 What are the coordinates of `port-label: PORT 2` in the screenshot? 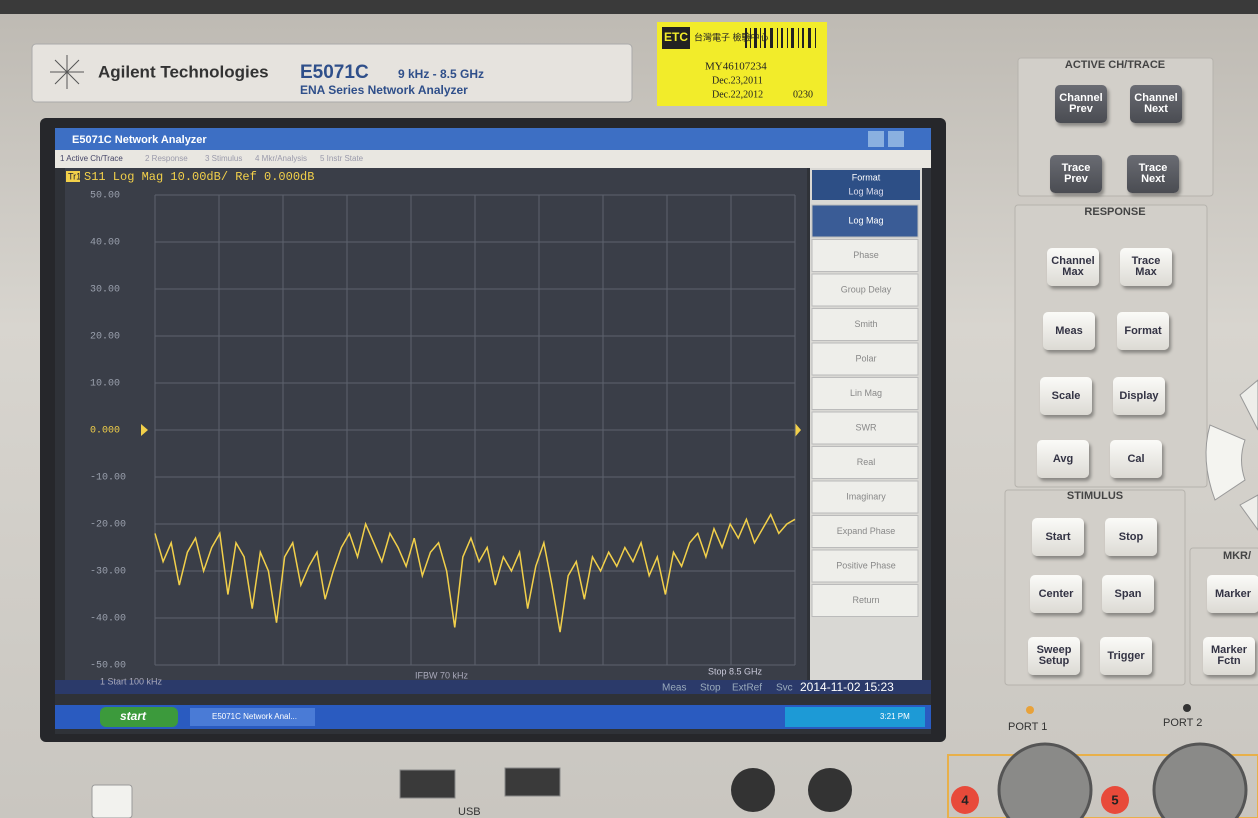 It's located at (1182, 723).